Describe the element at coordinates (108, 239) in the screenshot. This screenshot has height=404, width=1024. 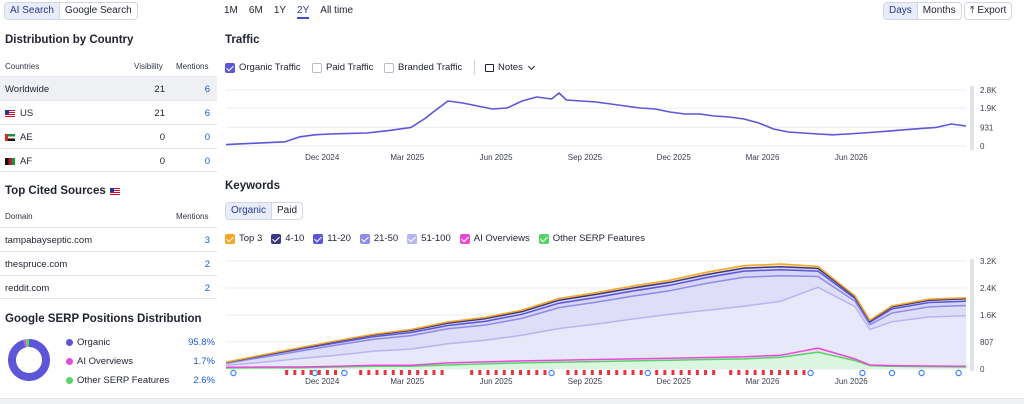
I see `source-row: tampabayseptic.com 3` at that location.